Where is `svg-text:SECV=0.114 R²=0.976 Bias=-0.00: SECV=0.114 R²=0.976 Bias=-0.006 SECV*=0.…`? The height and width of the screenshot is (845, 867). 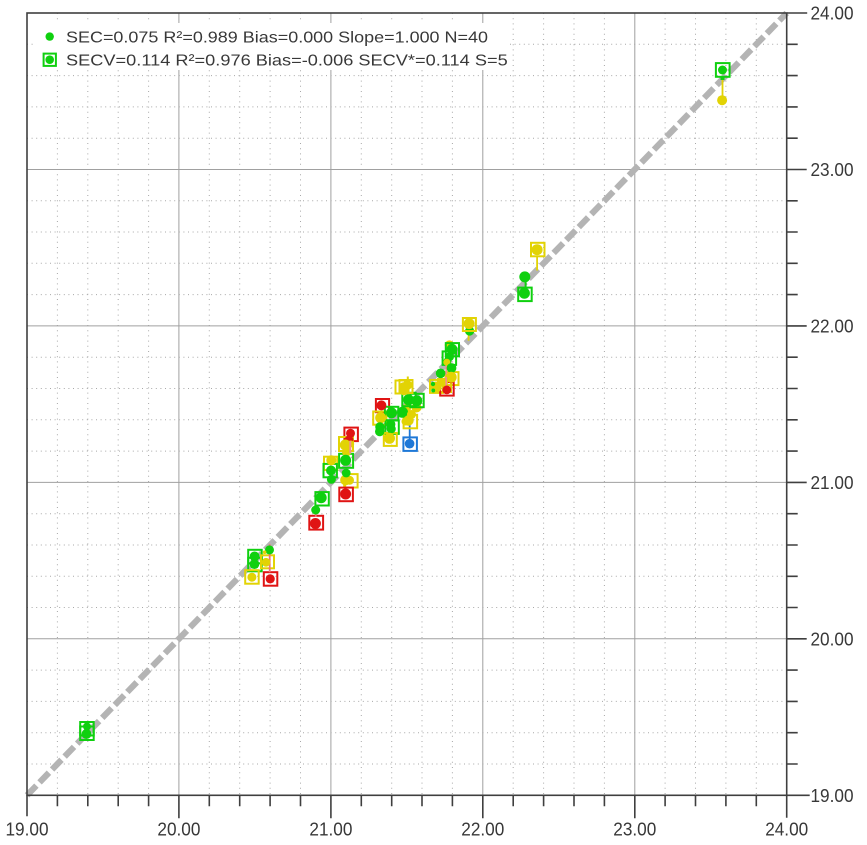
svg-text:SECV=0.114 R²=0.976 Bias=-0.00: SECV=0.114 R²=0.976 Bias=-0.006 SECV*=0.… is located at coordinates (287, 60).